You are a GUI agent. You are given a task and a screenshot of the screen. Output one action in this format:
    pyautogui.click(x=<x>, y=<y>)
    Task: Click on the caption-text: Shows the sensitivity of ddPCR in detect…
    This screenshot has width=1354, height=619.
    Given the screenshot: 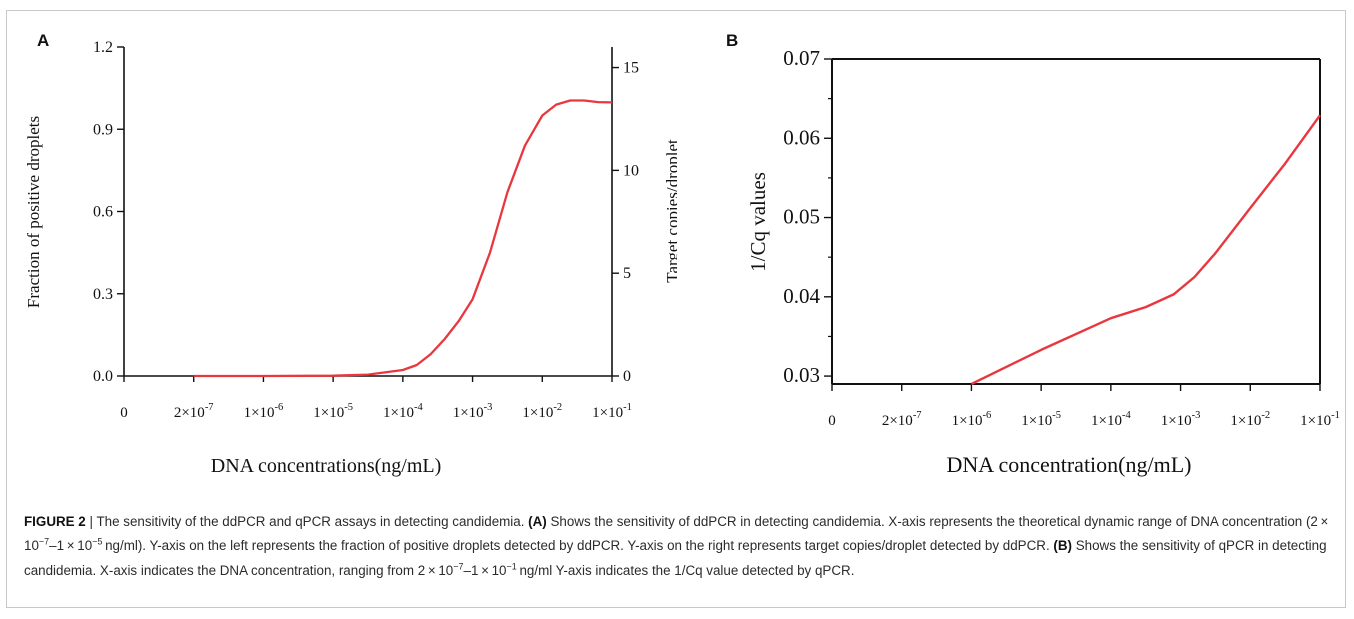 What is the action you would take?
    pyautogui.click(x=678, y=534)
    